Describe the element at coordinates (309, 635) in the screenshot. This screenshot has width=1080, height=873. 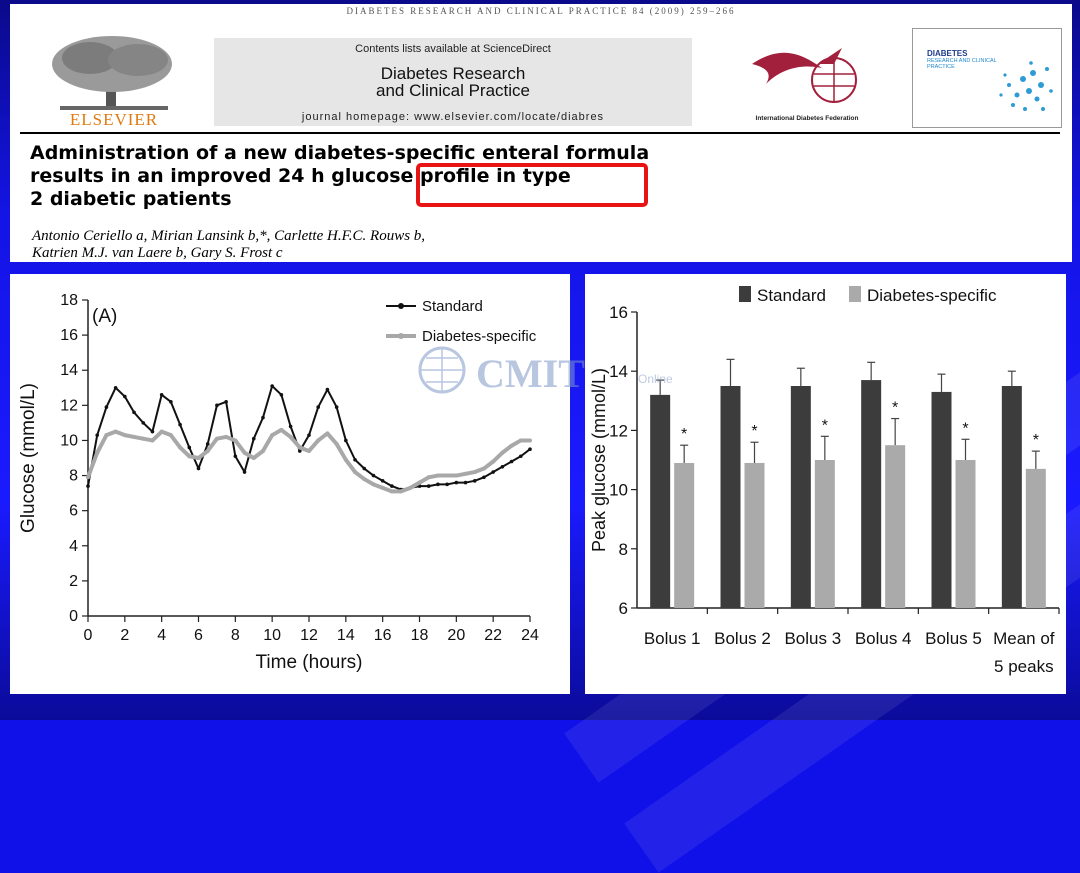
I see `x-tick-label: 12` at that location.